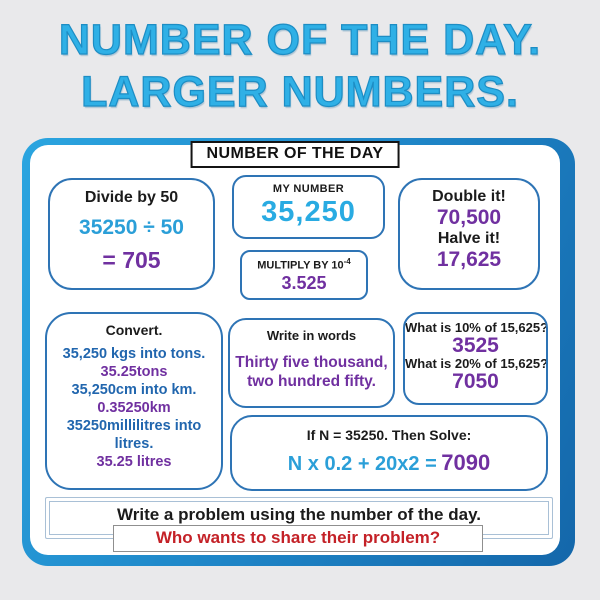 Image resolution: width=600 pixels, height=600 pixels. What do you see at coordinates (476, 363) in the screenshot?
I see `percent-question-2: What is 20% of 15,625?` at bounding box center [476, 363].